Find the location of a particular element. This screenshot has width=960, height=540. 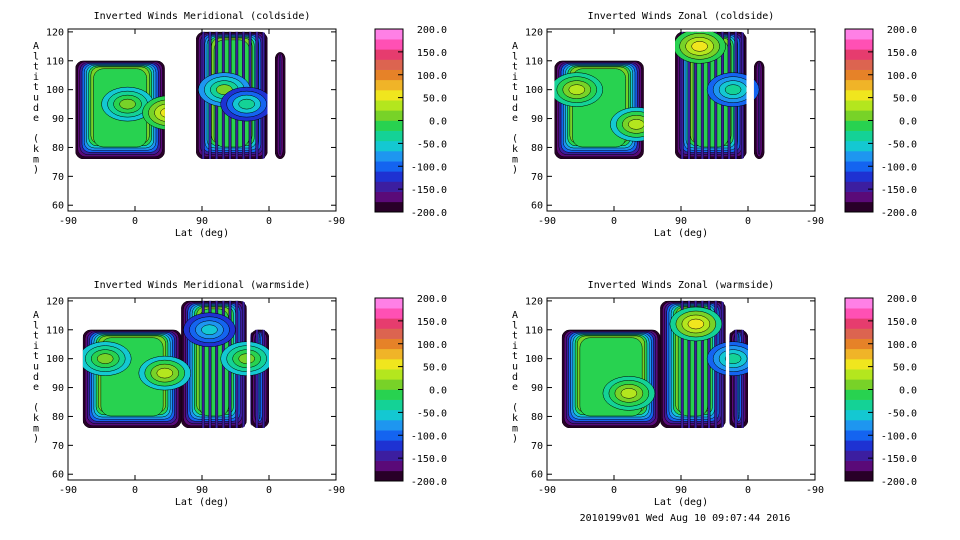

chart-title: Inverted Winds Zonal (warmside) is located at coordinates (681, 285).